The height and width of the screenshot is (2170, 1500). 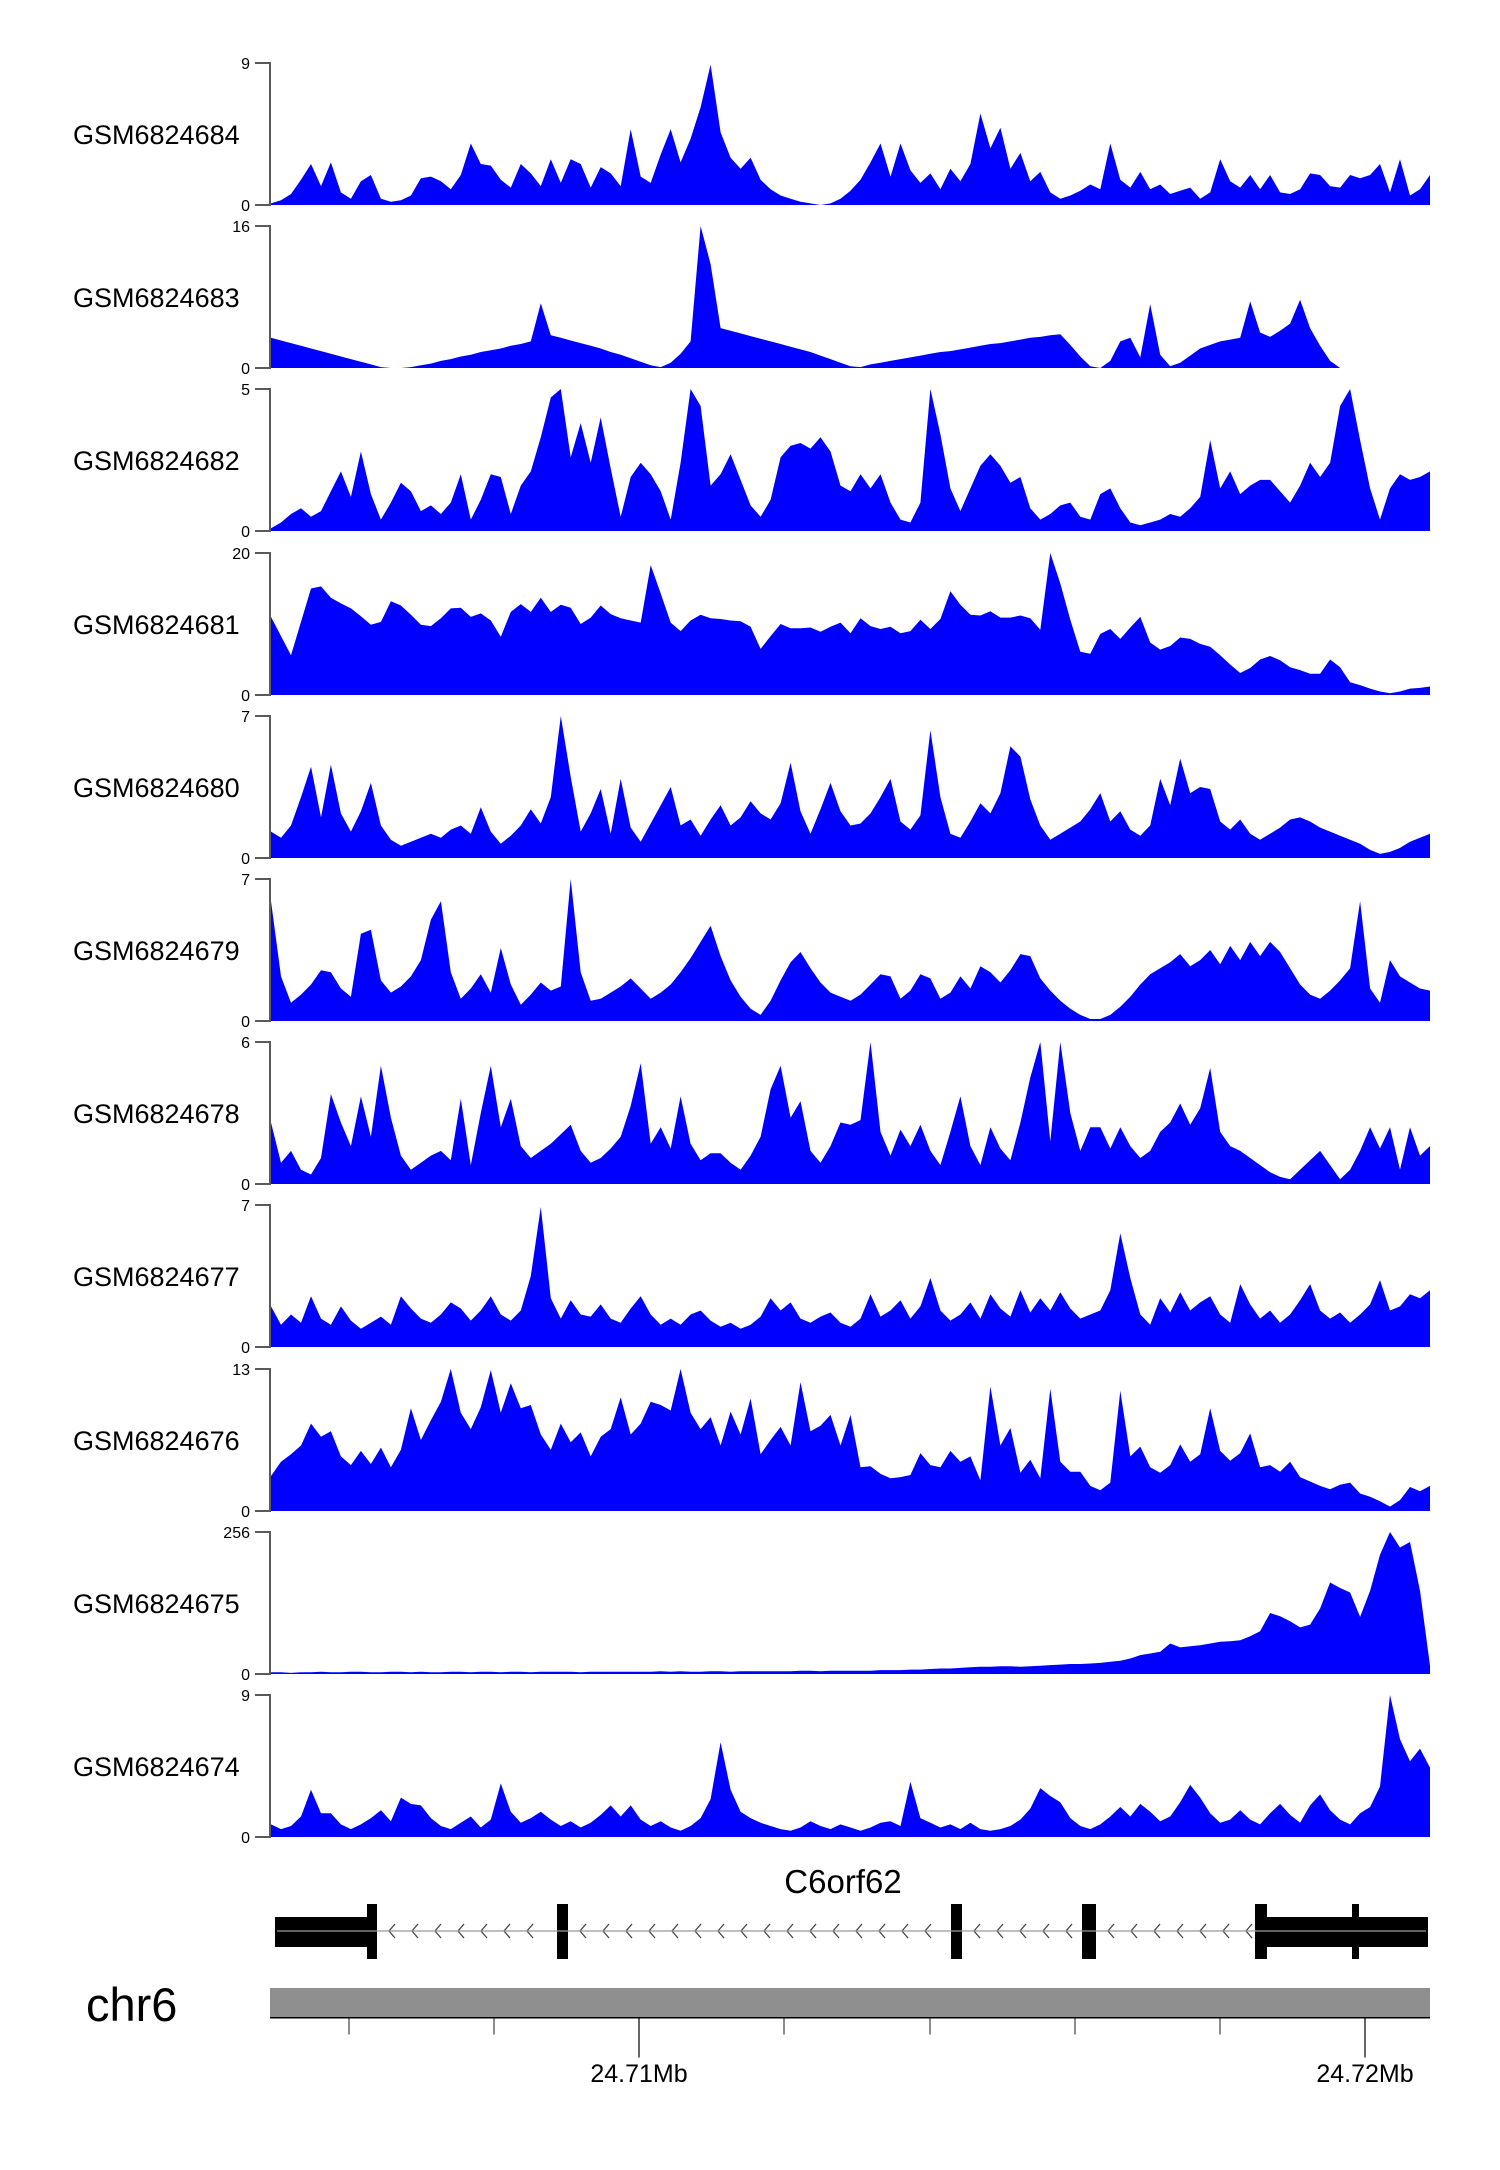 What do you see at coordinates (156, 1441) in the screenshot?
I see `track-label: GSM6824676` at bounding box center [156, 1441].